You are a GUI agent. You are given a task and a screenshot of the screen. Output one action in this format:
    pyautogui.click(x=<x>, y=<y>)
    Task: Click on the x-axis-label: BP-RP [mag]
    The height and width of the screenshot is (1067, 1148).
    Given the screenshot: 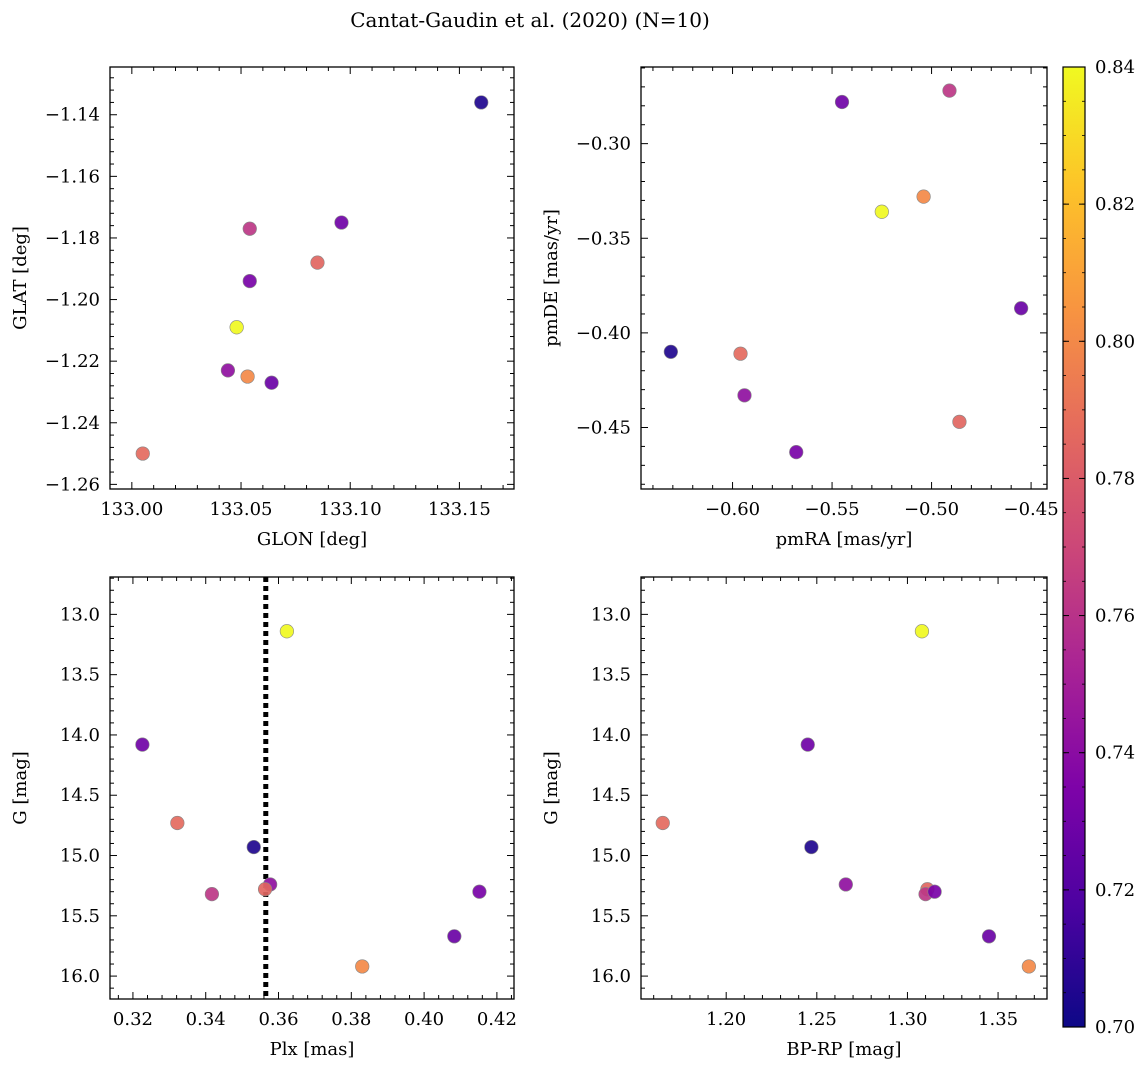 What is the action you would take?
    pyautogui.click(x=843, y=1049)
    